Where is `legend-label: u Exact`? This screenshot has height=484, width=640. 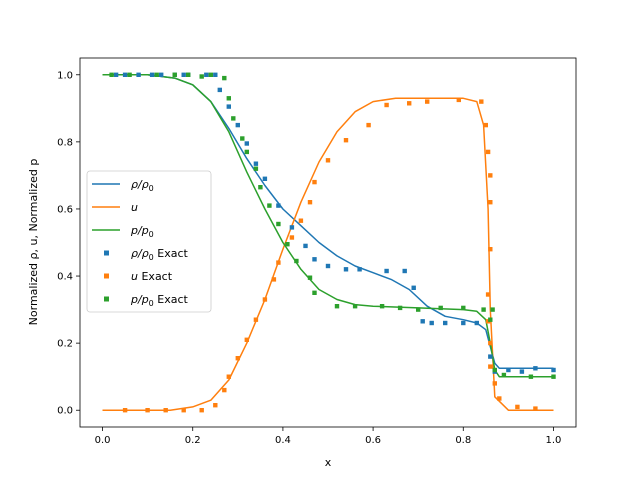 legend-label: u Exact is located at coordinates (152, 276).